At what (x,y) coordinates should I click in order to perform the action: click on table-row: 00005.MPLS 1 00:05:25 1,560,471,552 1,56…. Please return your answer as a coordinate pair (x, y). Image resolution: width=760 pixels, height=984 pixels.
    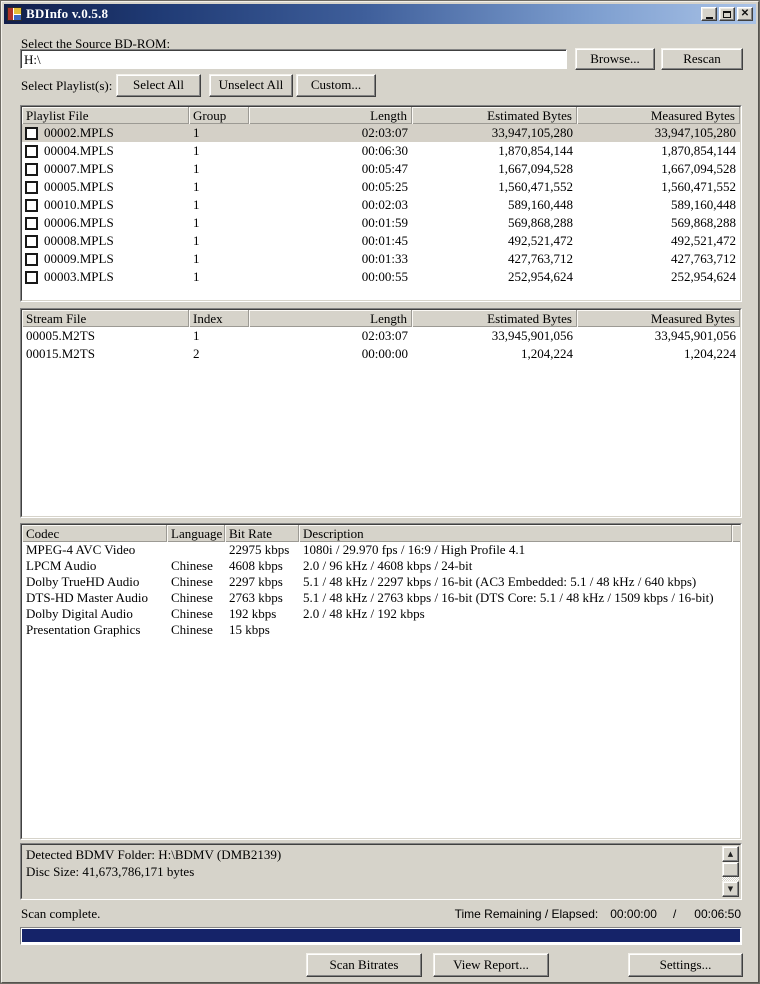
    Looking at the image, I should click on (381, 187).